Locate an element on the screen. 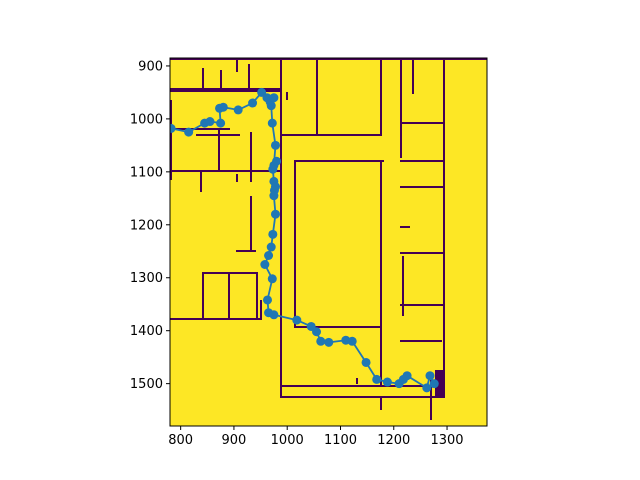 Image resolution: width=640 pixels, height=480 pixels. y-tick-label: 1000 is located at coordinates (146, 119).